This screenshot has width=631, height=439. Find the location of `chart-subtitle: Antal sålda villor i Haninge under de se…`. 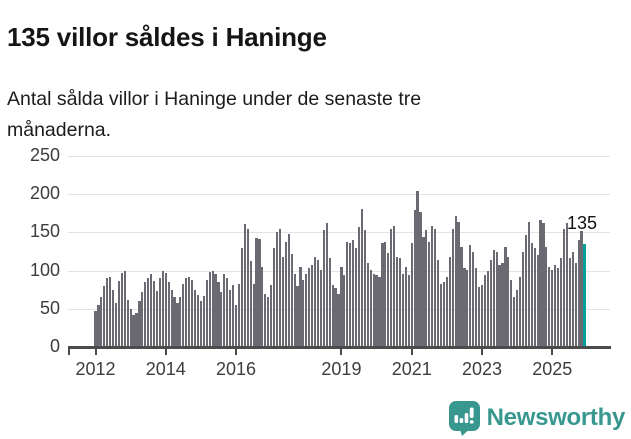

chart-subtitle: Antal sålda villor i Haninge under de se… is located at coordinates (214, 114).